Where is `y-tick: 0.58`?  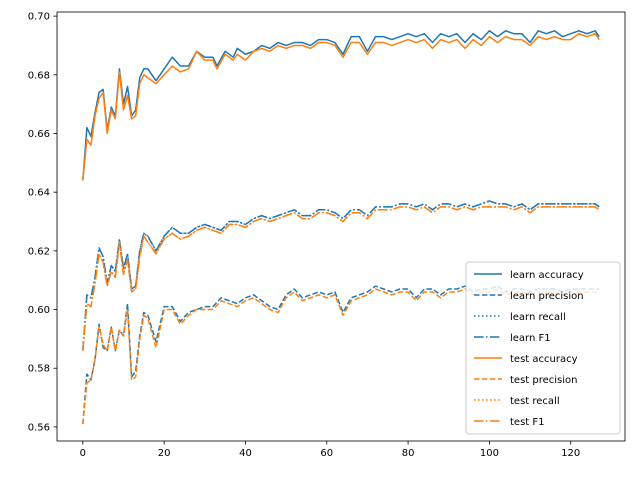
y-tick: 0.58 is located at coordinates (42, 369).